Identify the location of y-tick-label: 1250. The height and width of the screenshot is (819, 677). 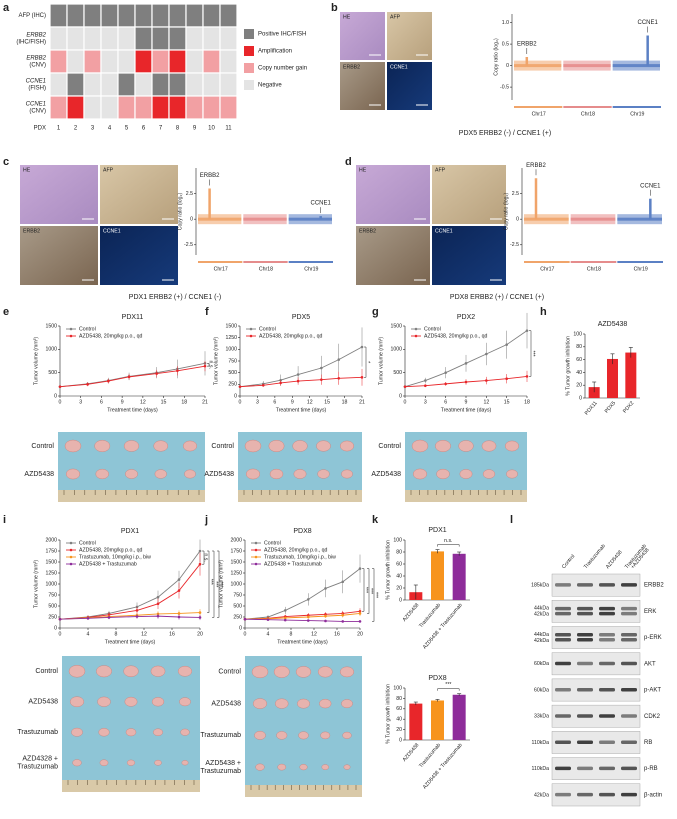
(51, 573).